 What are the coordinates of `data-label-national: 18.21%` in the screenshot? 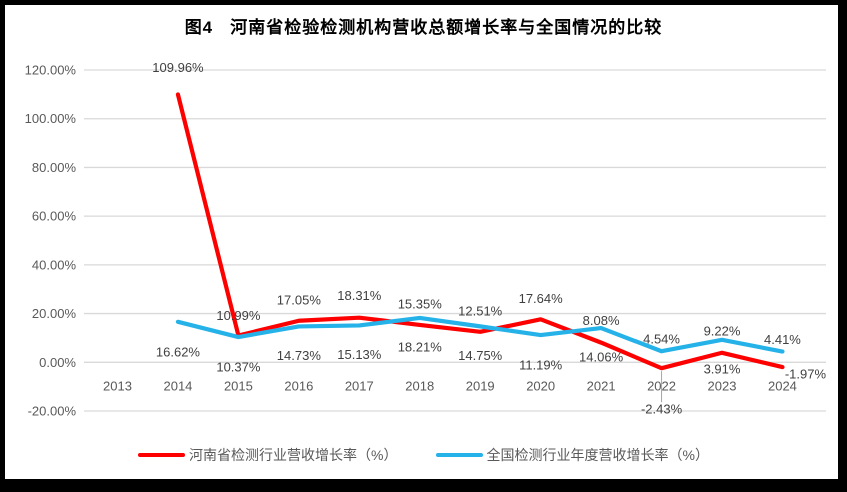 It's located at (420, 346).